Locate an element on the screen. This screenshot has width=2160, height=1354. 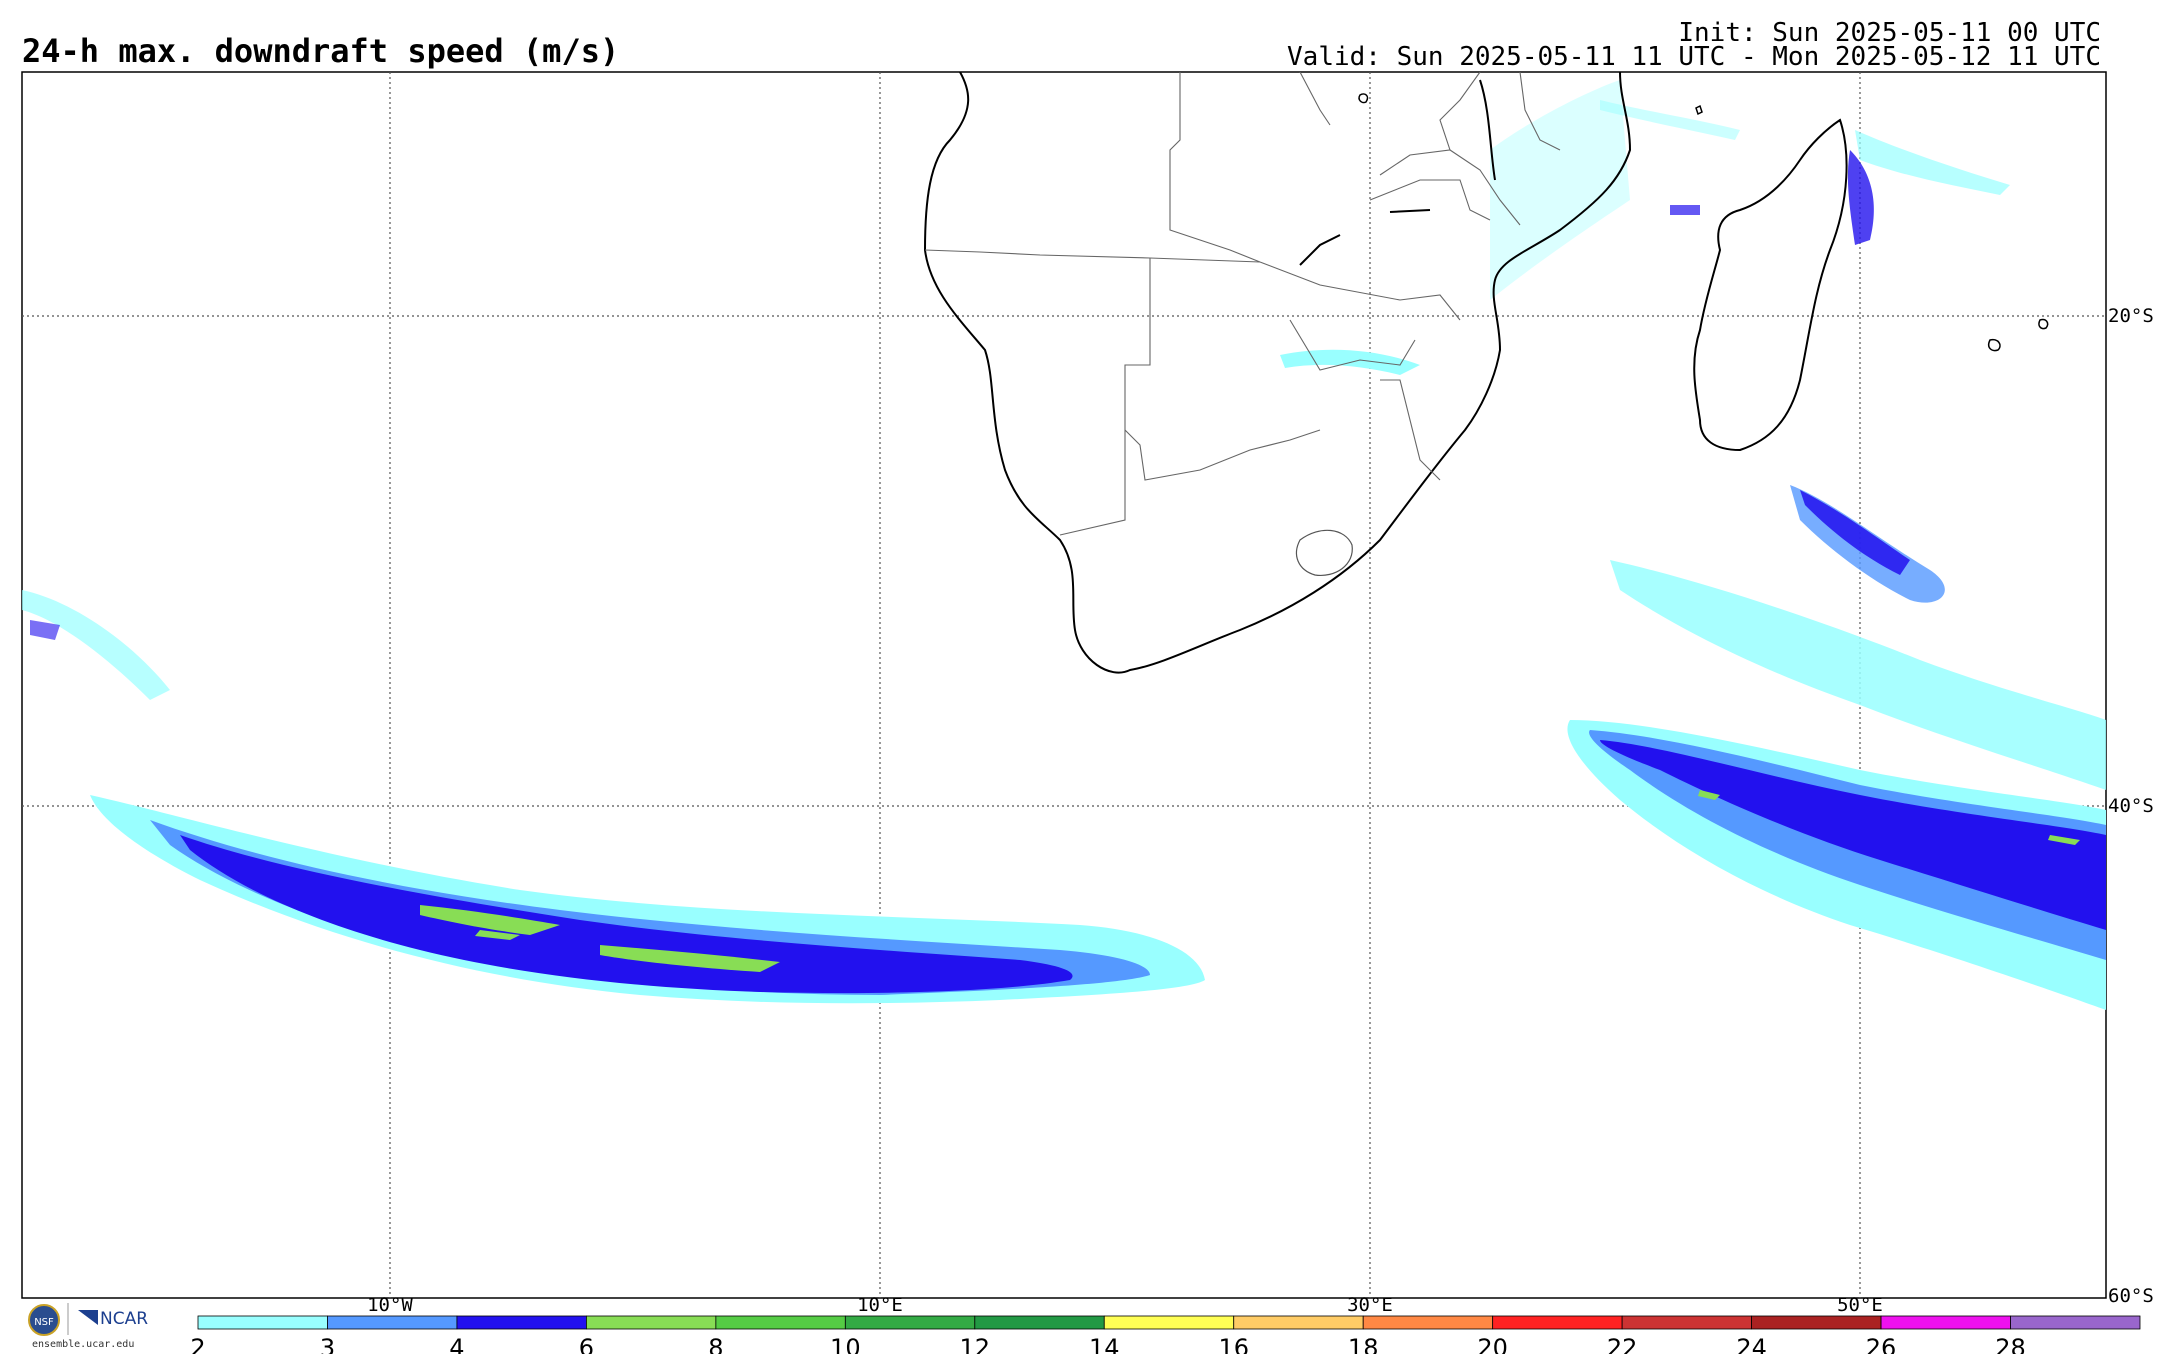
downdraft-cells-madagascar is located at coordinates (1805, 172).